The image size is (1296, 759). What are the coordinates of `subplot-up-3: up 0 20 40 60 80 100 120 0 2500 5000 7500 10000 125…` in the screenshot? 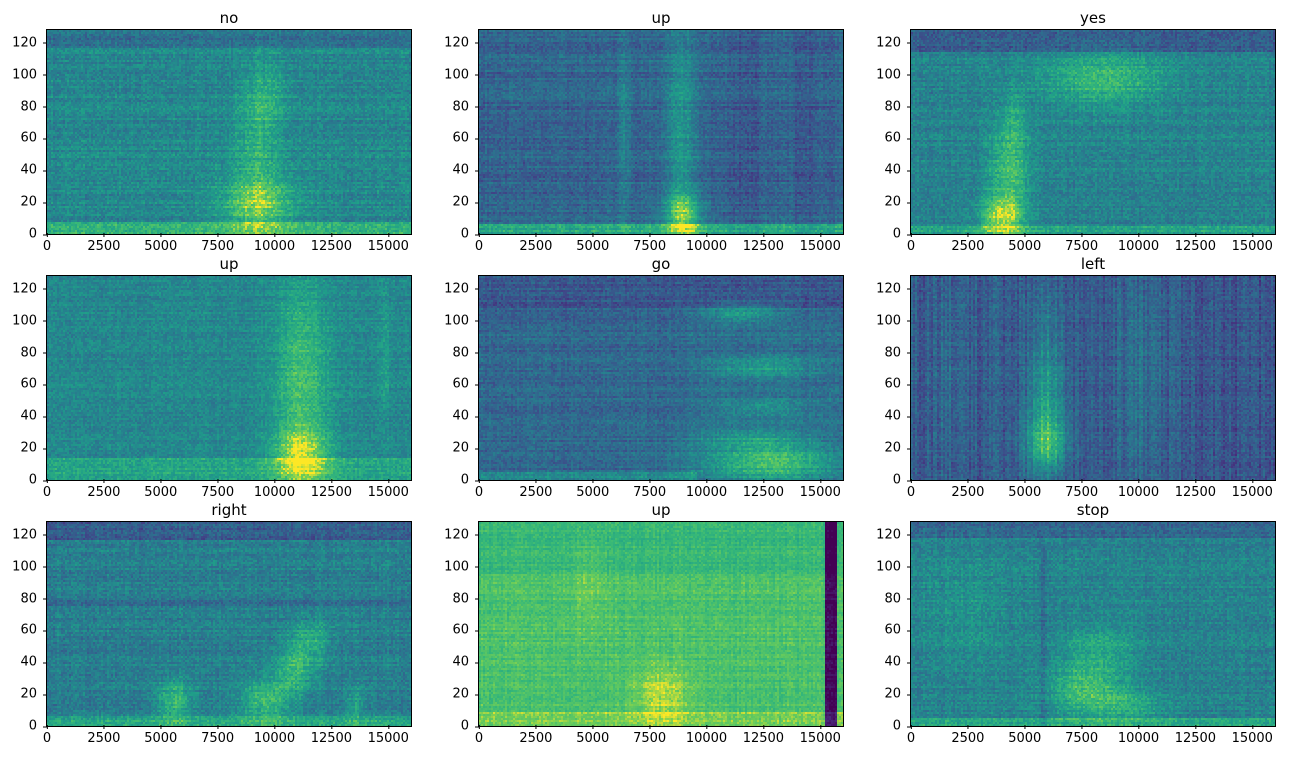 It's located at (648, 623).